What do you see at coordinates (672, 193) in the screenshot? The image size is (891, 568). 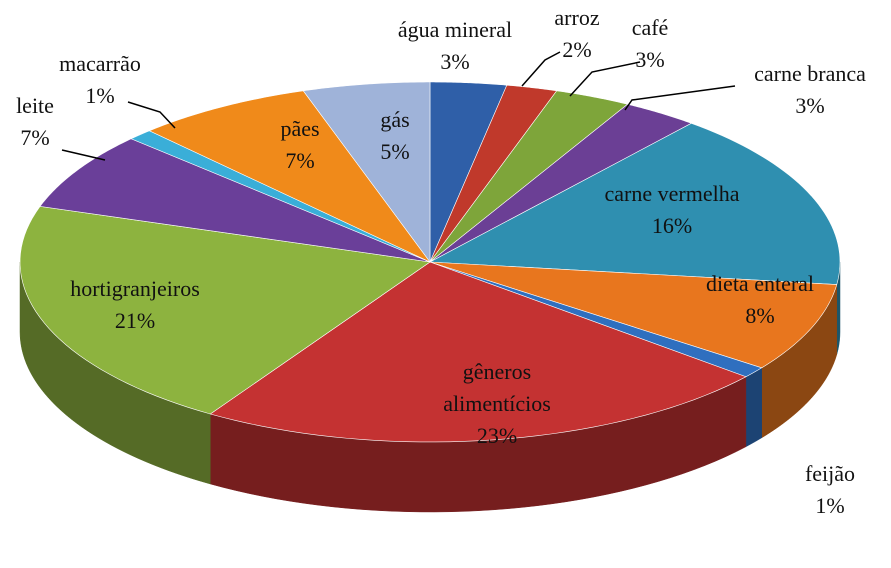 I see `label-name: carne vermelha` at bounding box center [672, 193].